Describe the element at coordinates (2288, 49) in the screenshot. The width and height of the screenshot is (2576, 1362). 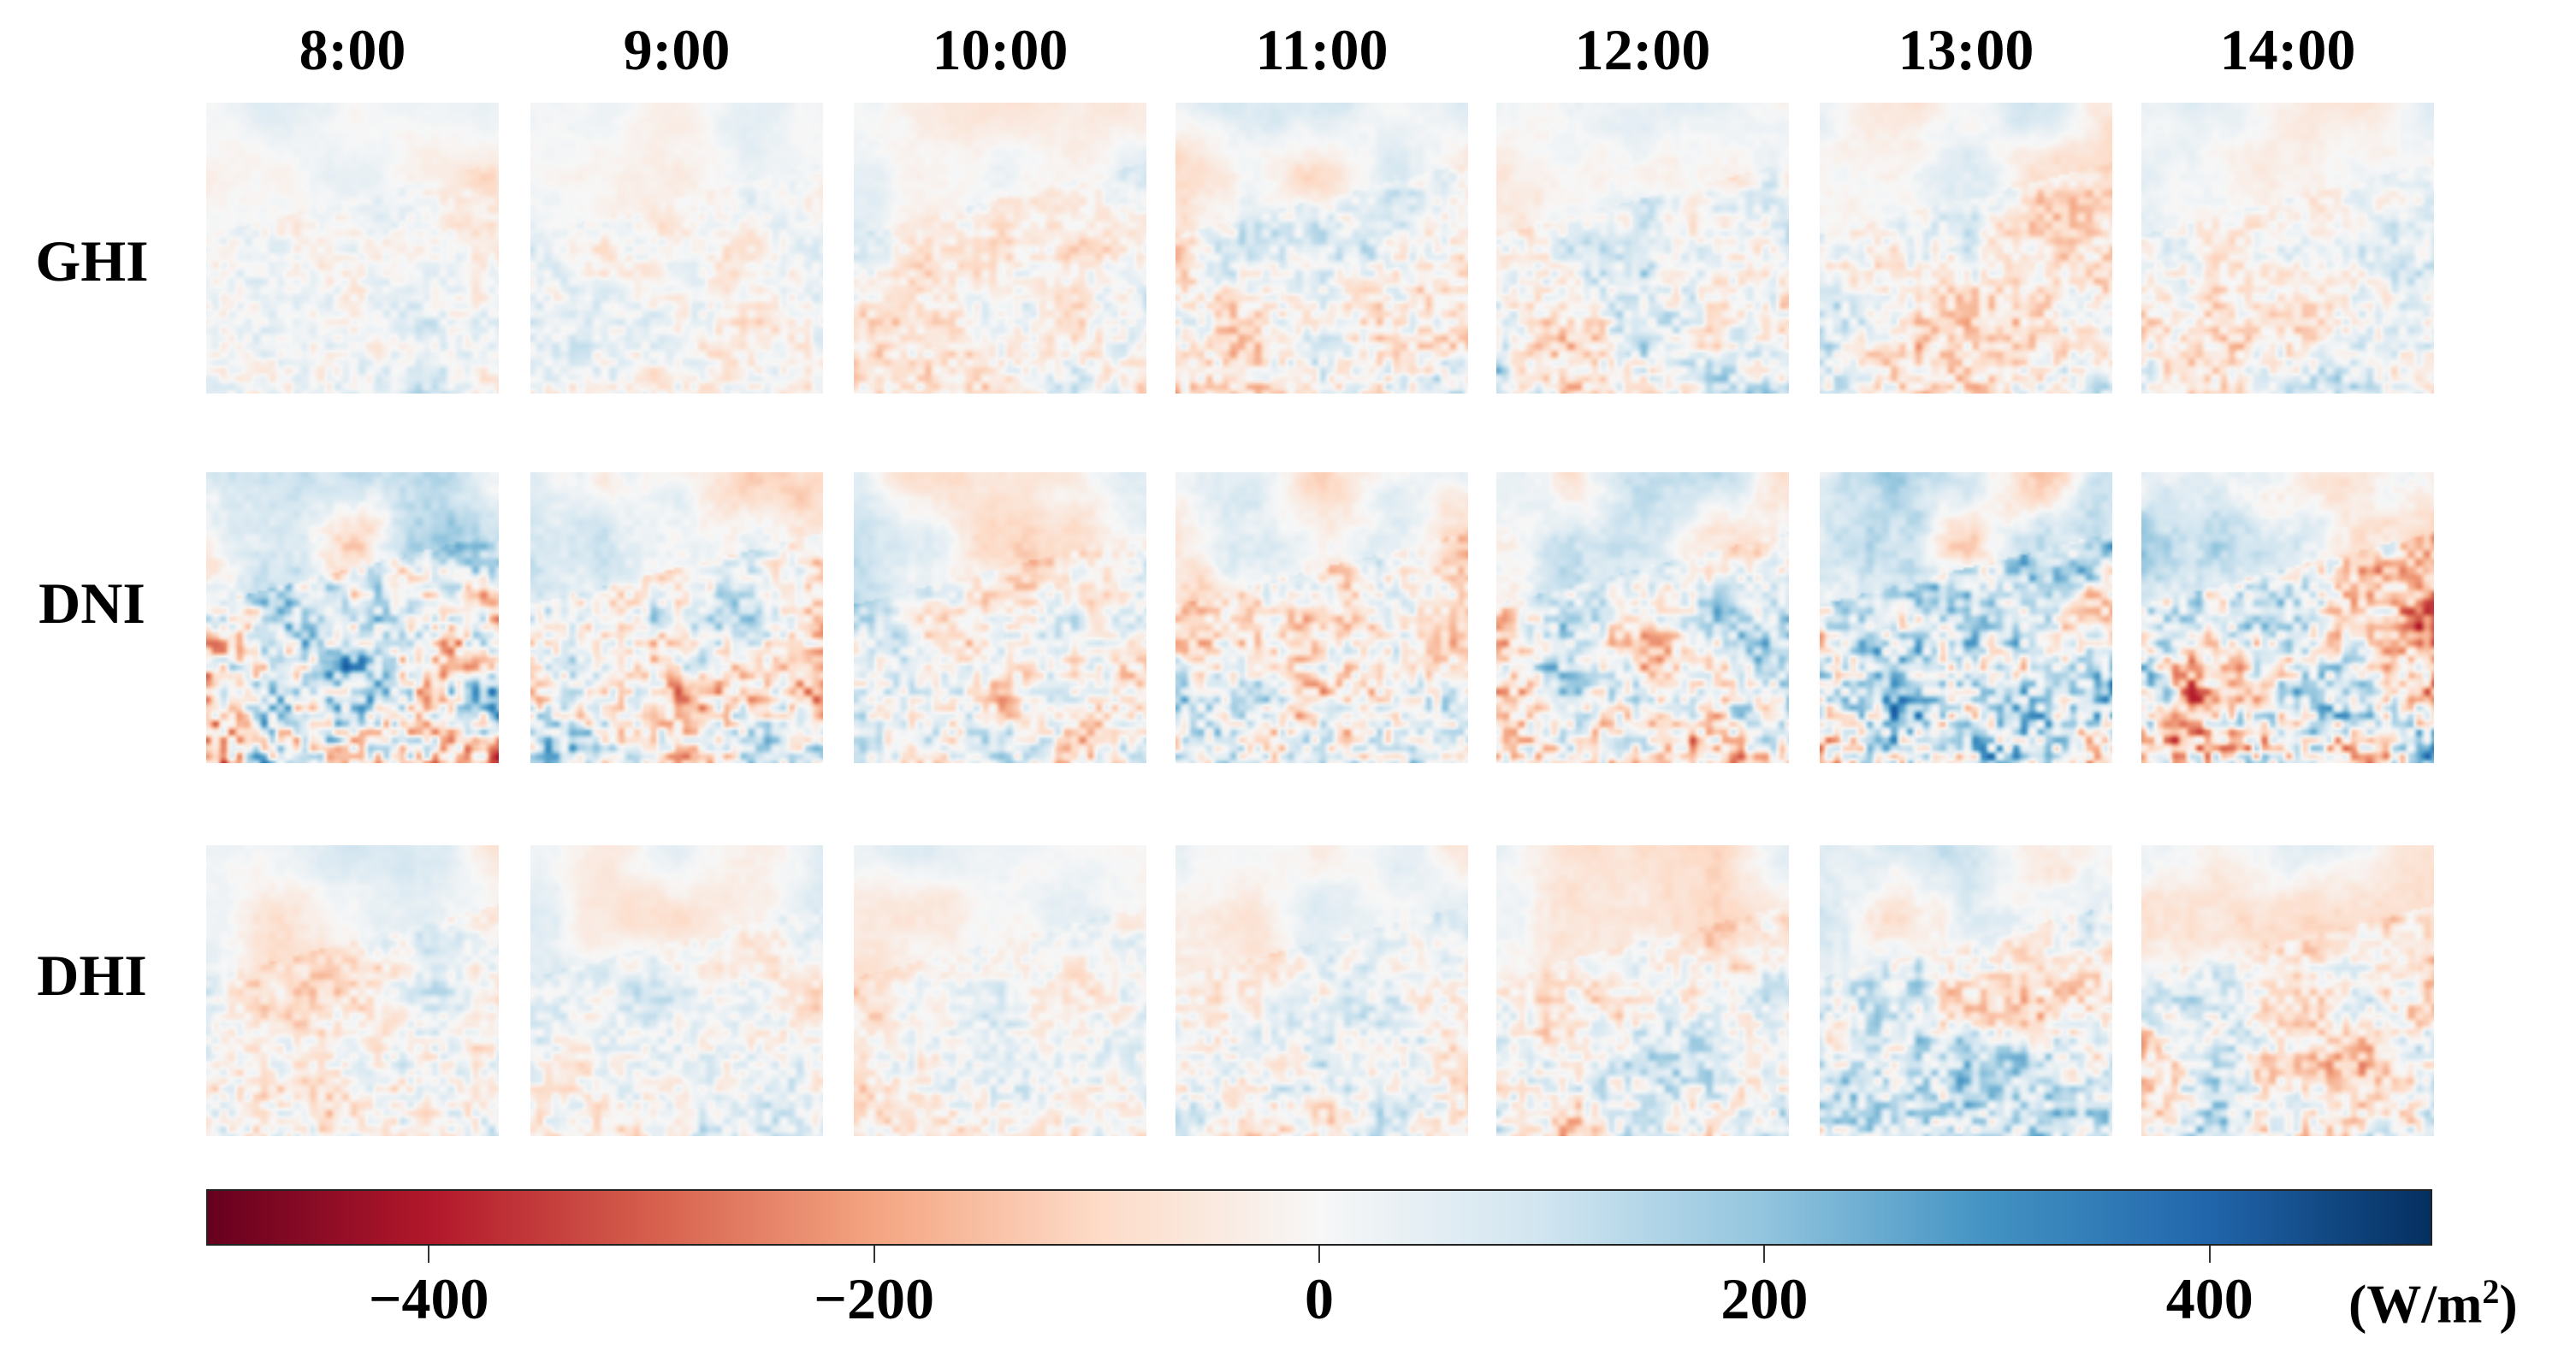
I see `column-label: 14:00` at that location.